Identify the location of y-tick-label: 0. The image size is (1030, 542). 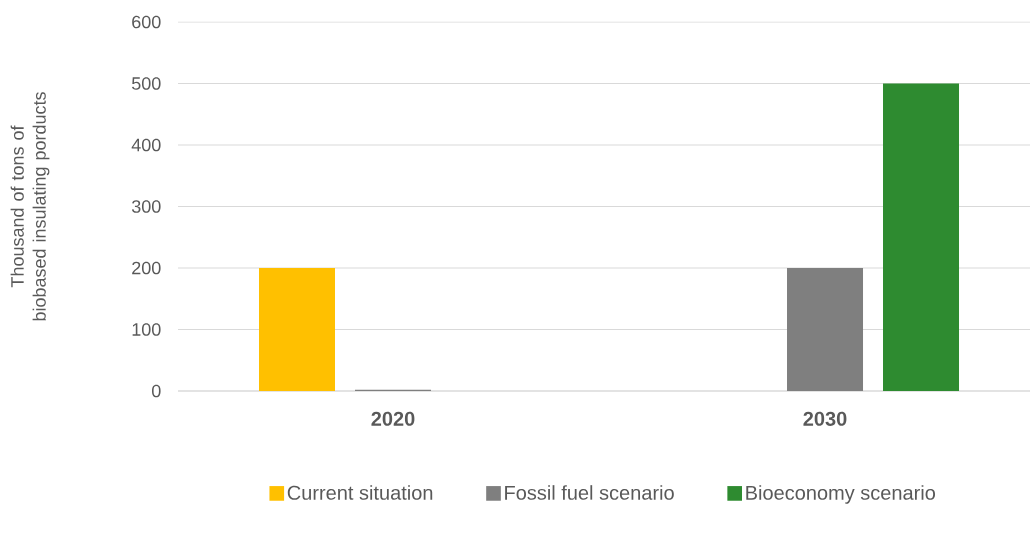
(156, 391).